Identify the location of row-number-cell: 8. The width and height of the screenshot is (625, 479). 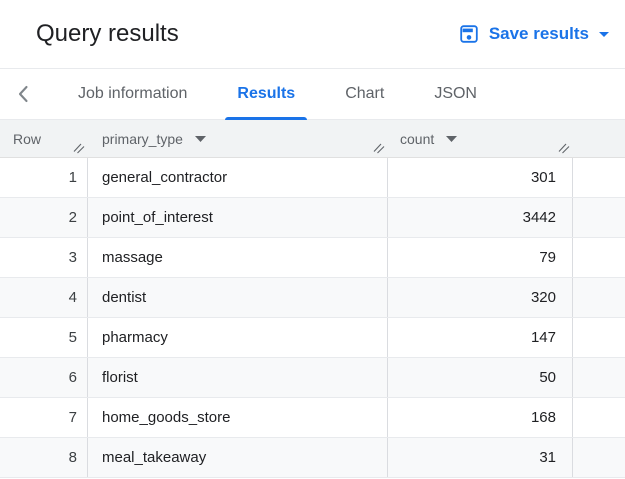
(44, 457).